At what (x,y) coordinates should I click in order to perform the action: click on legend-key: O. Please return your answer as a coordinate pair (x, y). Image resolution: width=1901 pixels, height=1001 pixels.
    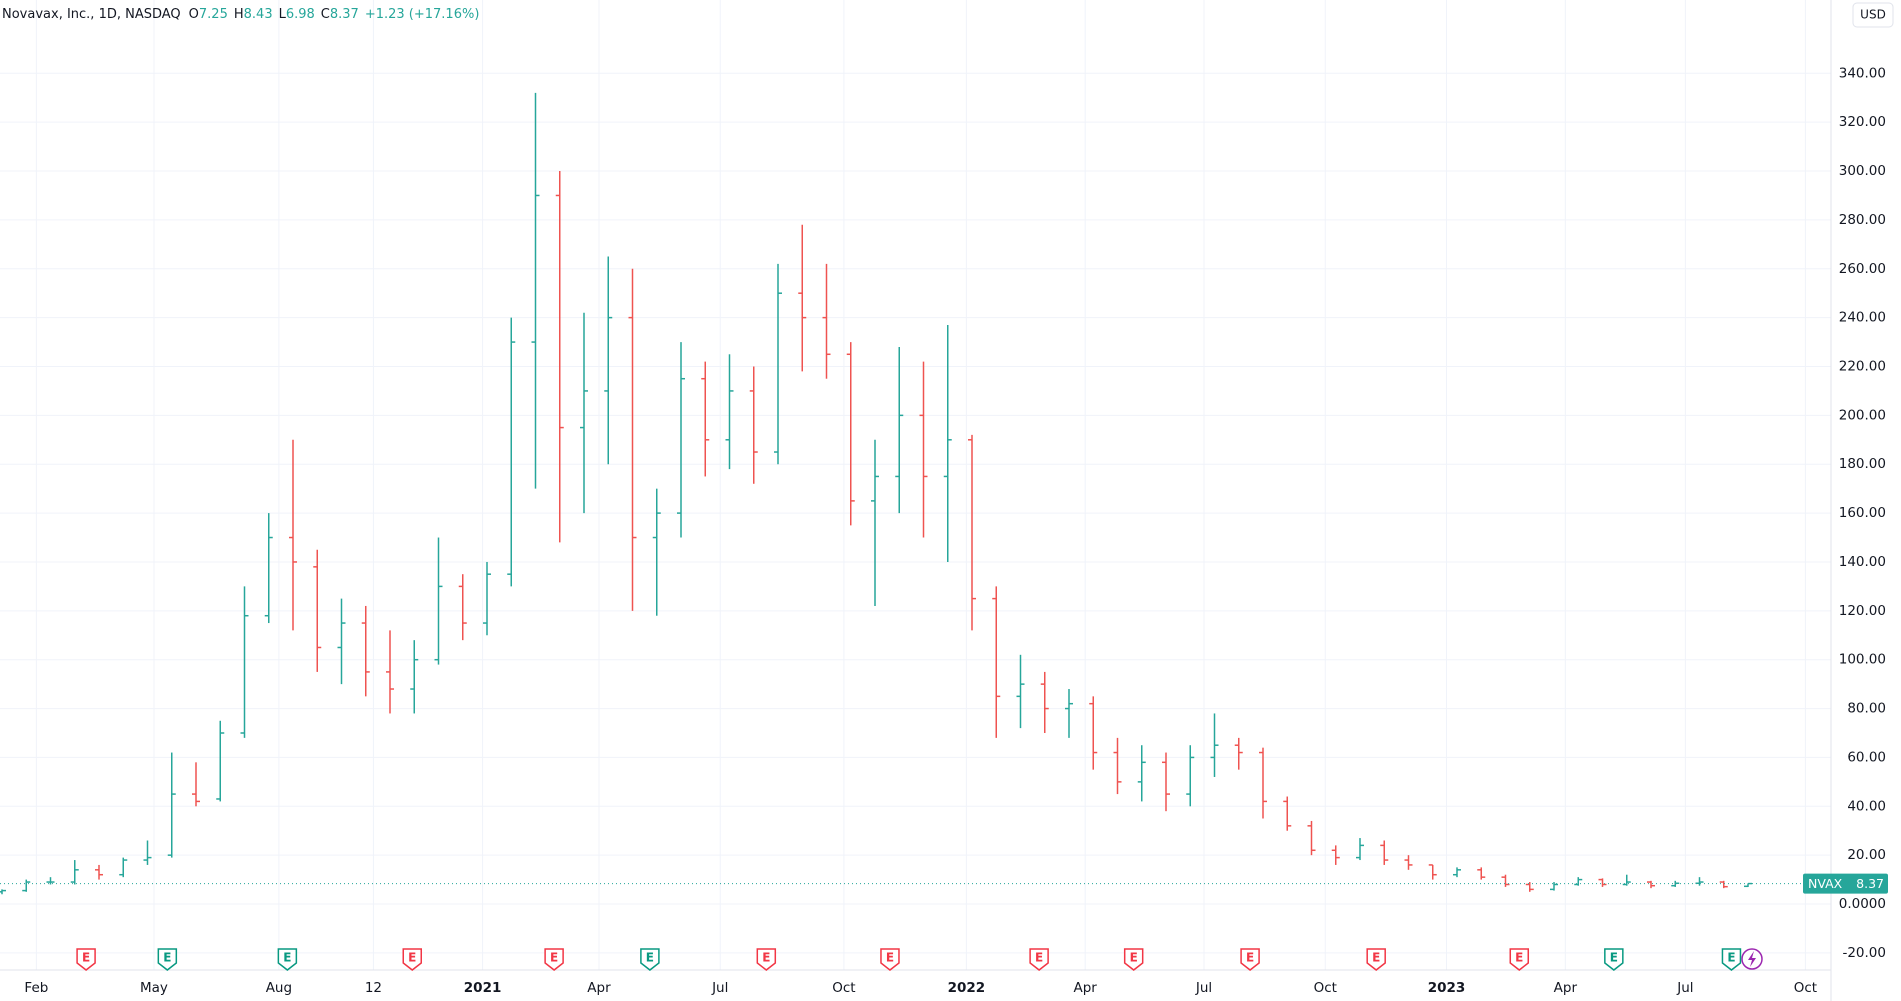
    Looking at the image, I should click on (194, 14).